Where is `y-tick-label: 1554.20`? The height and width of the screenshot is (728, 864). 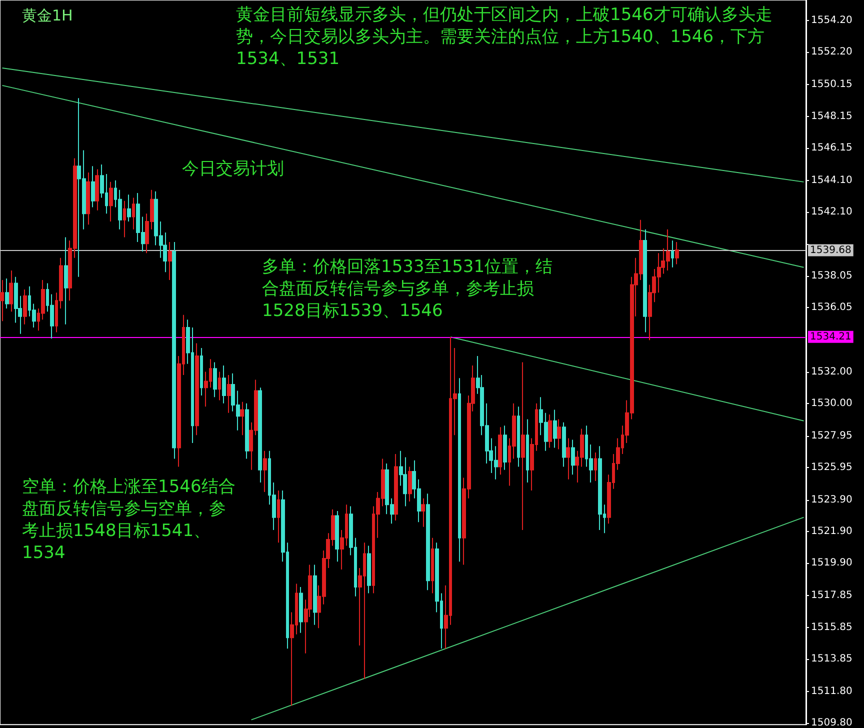 y-tick-label: 1554.20 is located at coordinates (831, 20).